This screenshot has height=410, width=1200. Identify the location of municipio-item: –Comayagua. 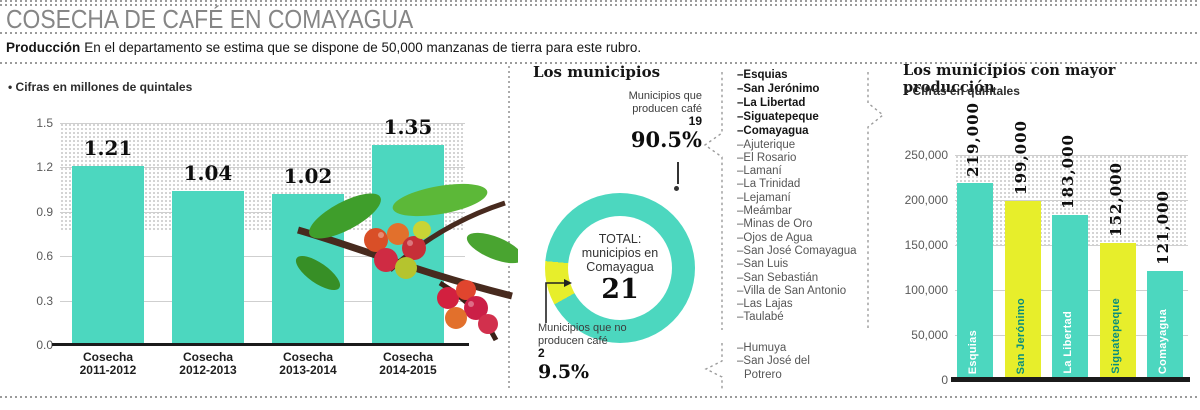
(773, 130).